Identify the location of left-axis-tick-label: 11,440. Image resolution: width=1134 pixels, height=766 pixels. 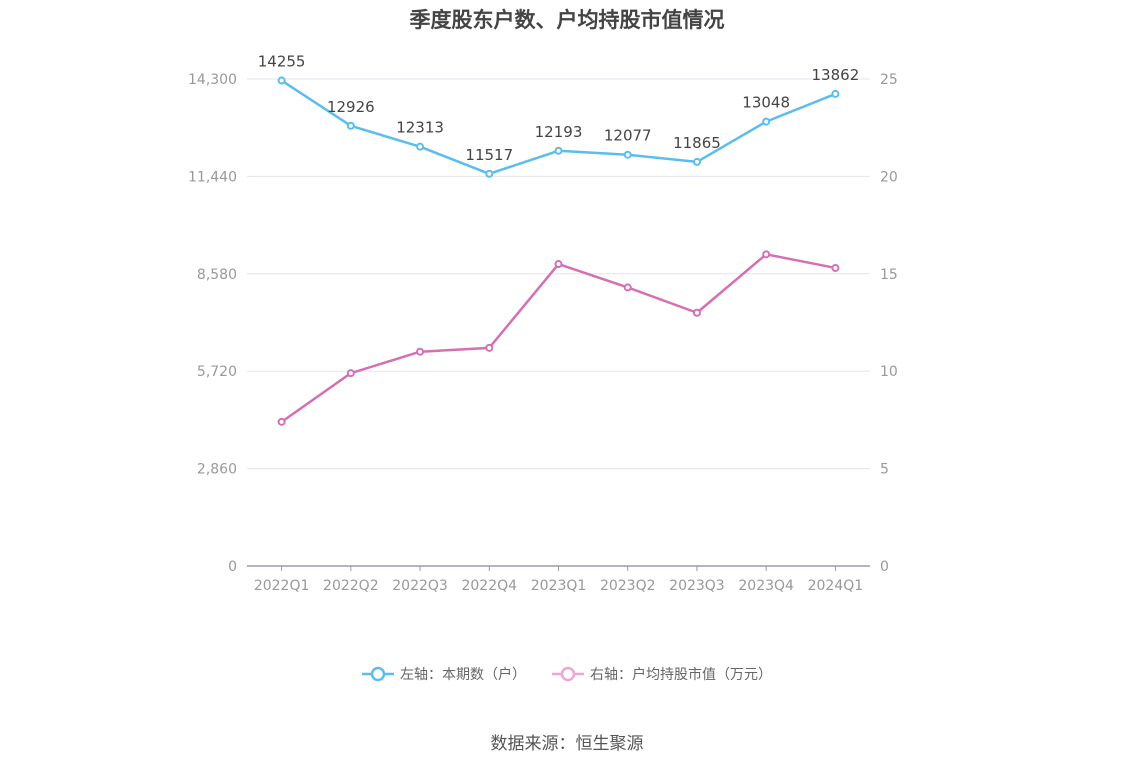
(212, 177).